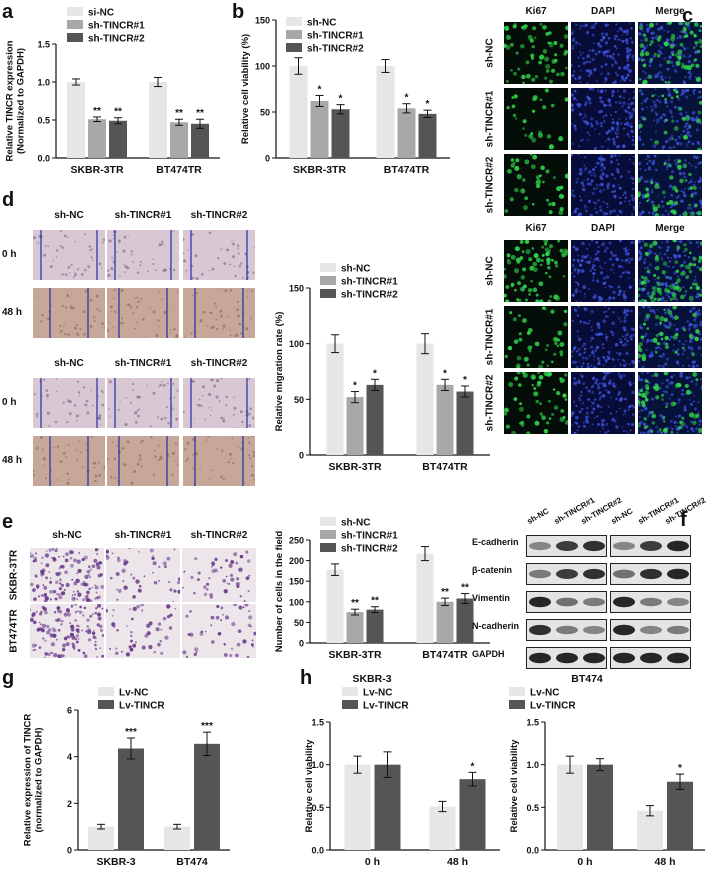 This screenshot has height=872, width=709. Describe the element at coordinates (567, 630) in the screenshot. I see `blot-bands` at that location.